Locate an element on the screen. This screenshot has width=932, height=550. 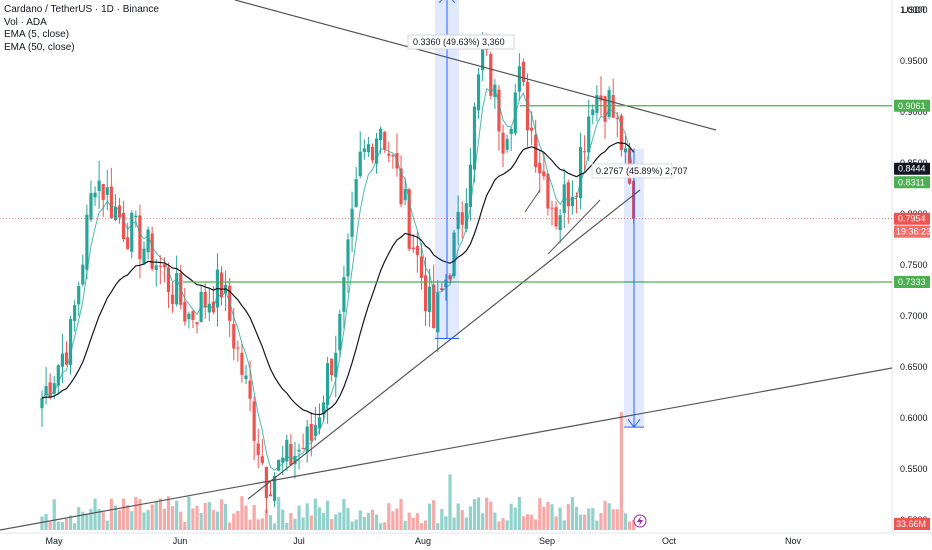
legend-volume: Vol · ADA is located at coordinates (25, 22).